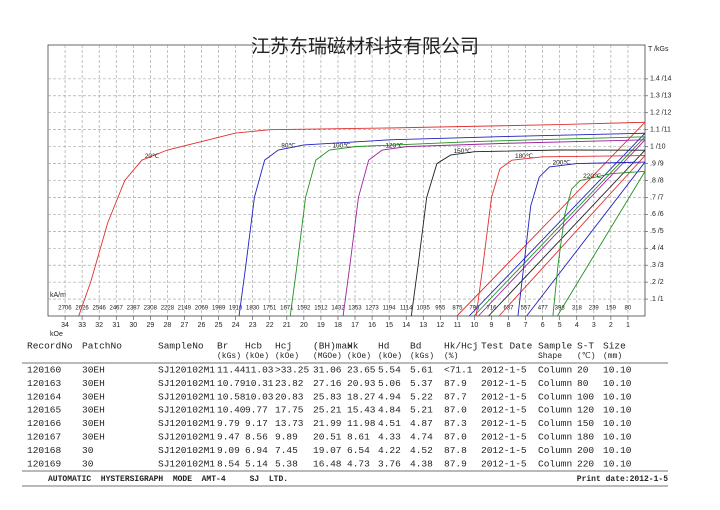  I want to click on y-tick-label: 1.3 /13, so click(661, 96).